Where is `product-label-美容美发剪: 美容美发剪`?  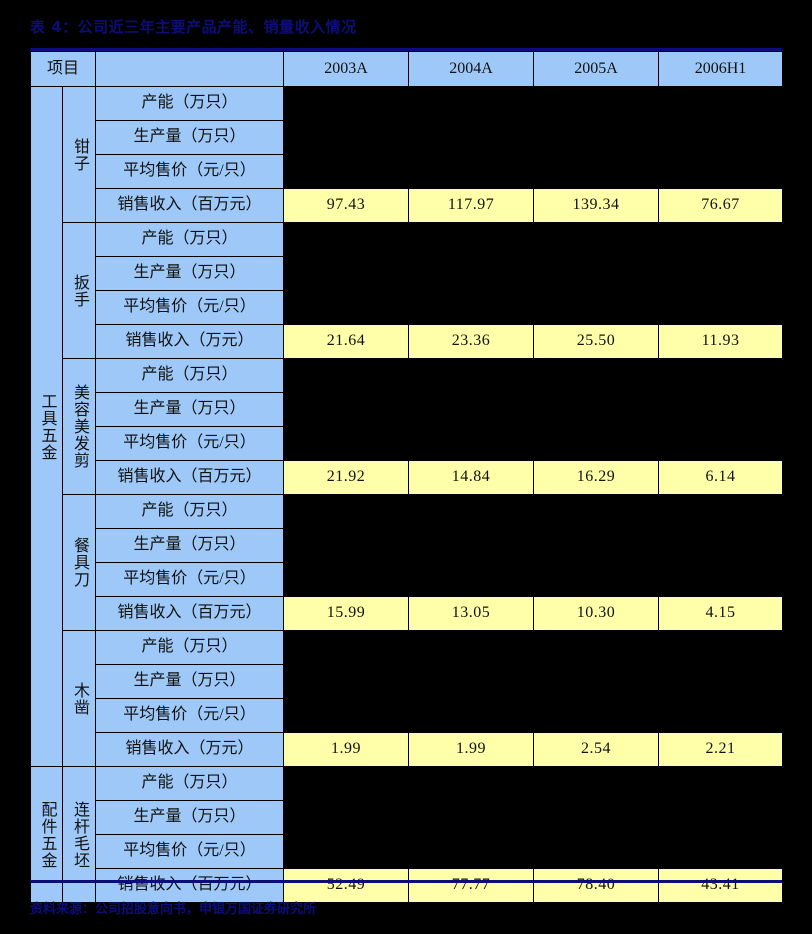 product-label-美容美发剪: 美容美发剪 is located at coordinates (79, 426).